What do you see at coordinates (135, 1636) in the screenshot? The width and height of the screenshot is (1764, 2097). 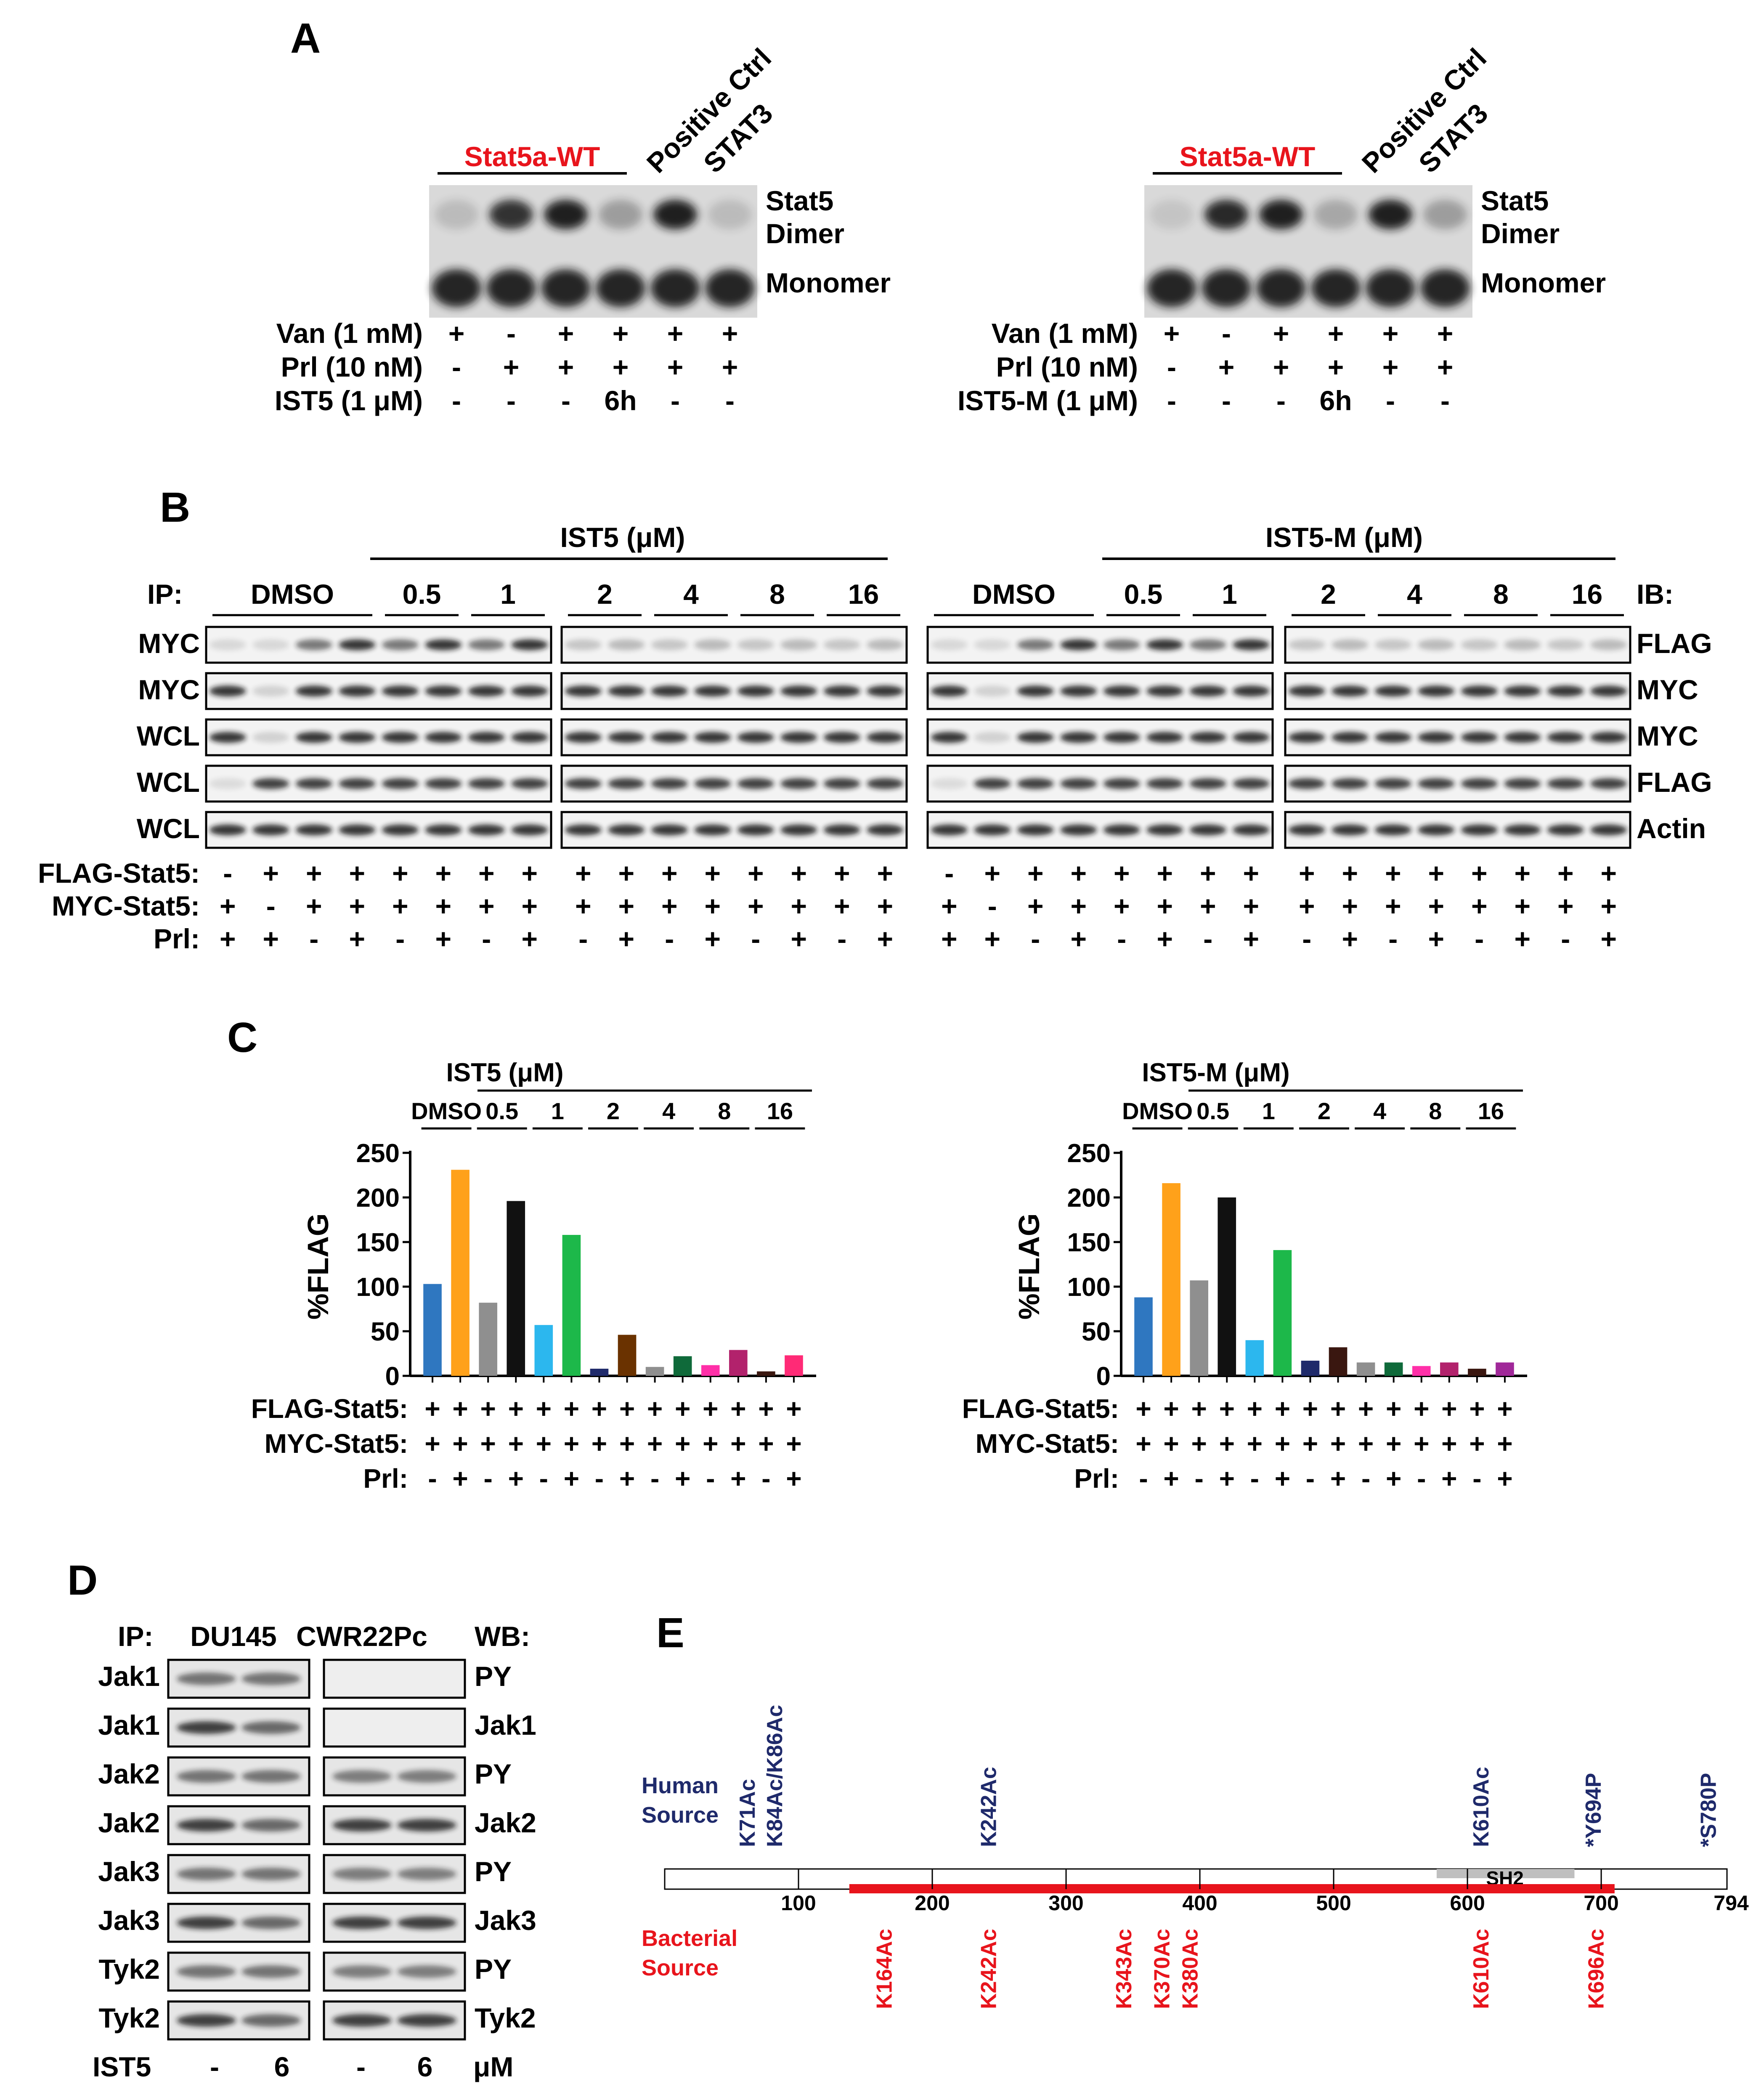 I see `d-ip-label: IP:` at bounding box center [135, 1636].